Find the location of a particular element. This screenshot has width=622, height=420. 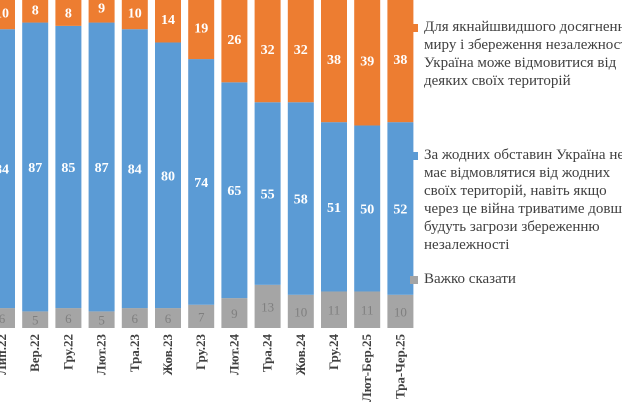

data-label-hard-to-say-11: 11 is located at coordinates (367, 310).